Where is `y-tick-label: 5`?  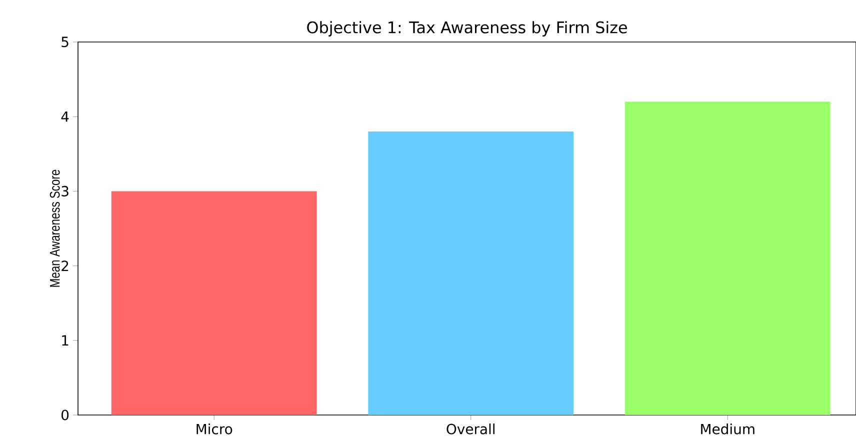
y-tick-label: 5 is located at coordinates (65, 42).